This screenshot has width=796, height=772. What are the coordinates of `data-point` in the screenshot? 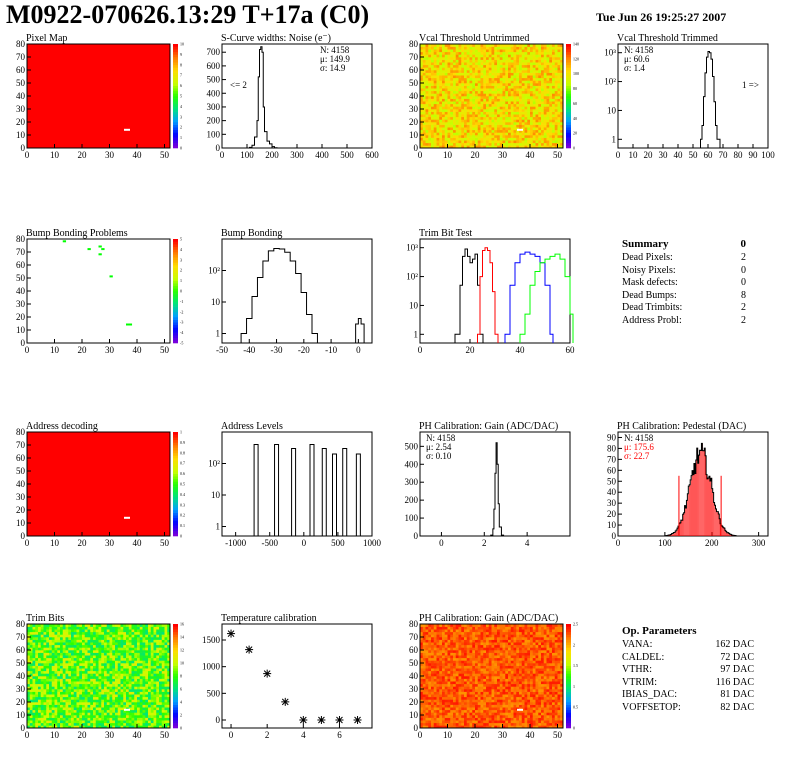 It's located at (321, 720).